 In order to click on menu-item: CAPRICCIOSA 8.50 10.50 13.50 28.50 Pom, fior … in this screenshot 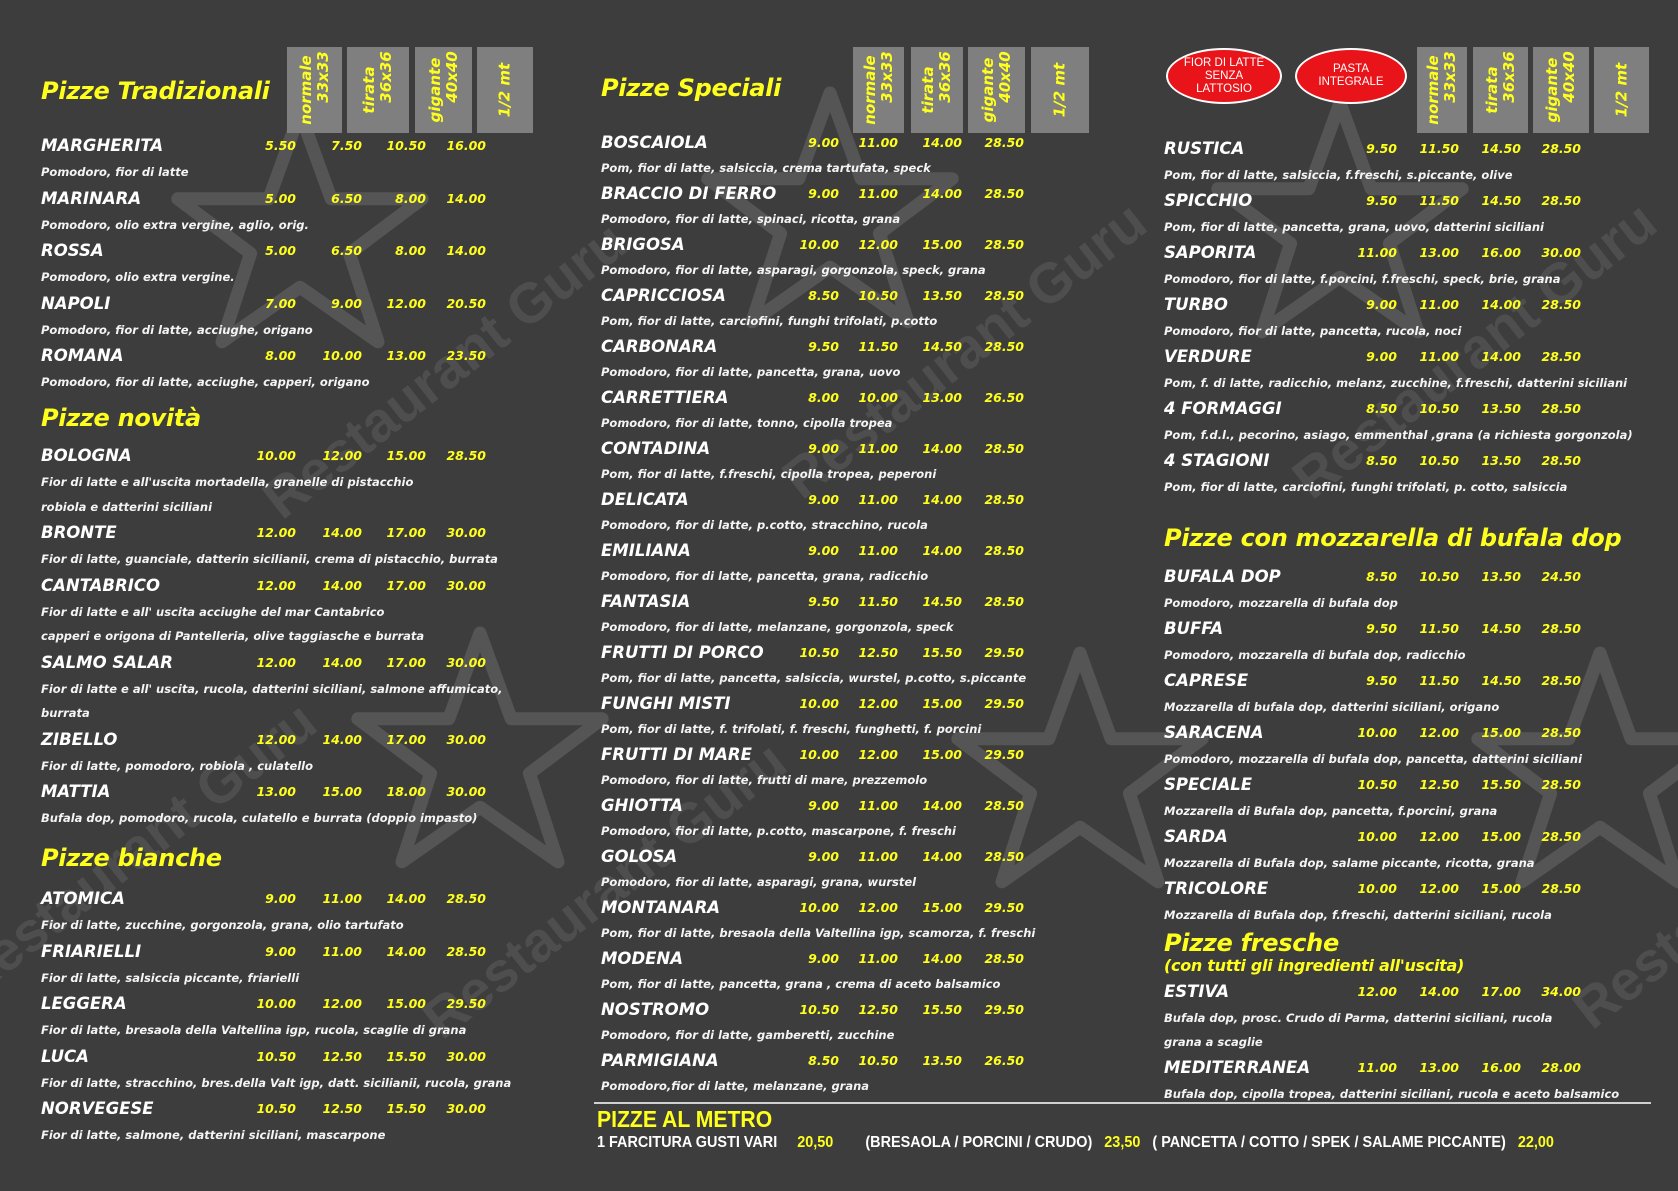, I will do `click(861, 307)`.